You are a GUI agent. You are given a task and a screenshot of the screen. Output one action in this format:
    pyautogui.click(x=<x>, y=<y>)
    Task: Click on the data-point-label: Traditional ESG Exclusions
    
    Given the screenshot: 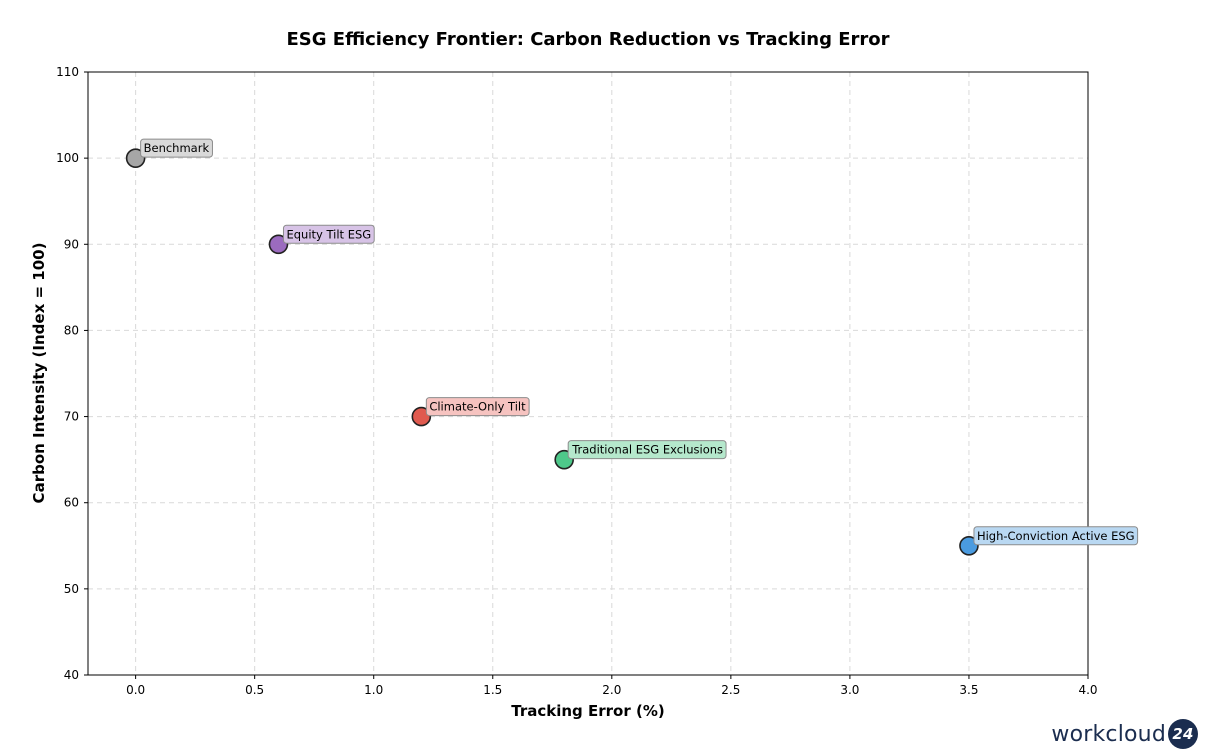 What is the action you would take?
    pyautogui.click(x=647, y=450)
    